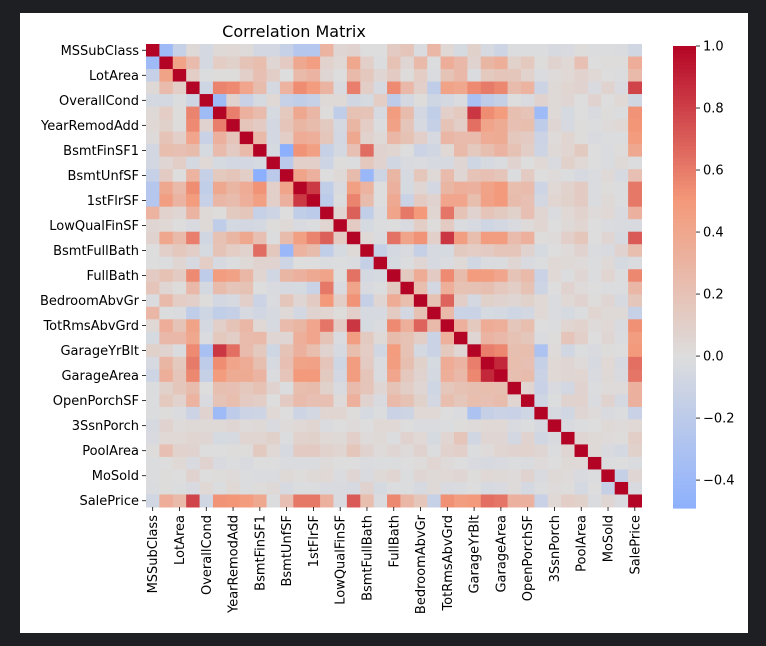  Describe the element at coordinates (314, 541) in the screenshot. I see `x-tick-label: 1stFlrSF` at that location.